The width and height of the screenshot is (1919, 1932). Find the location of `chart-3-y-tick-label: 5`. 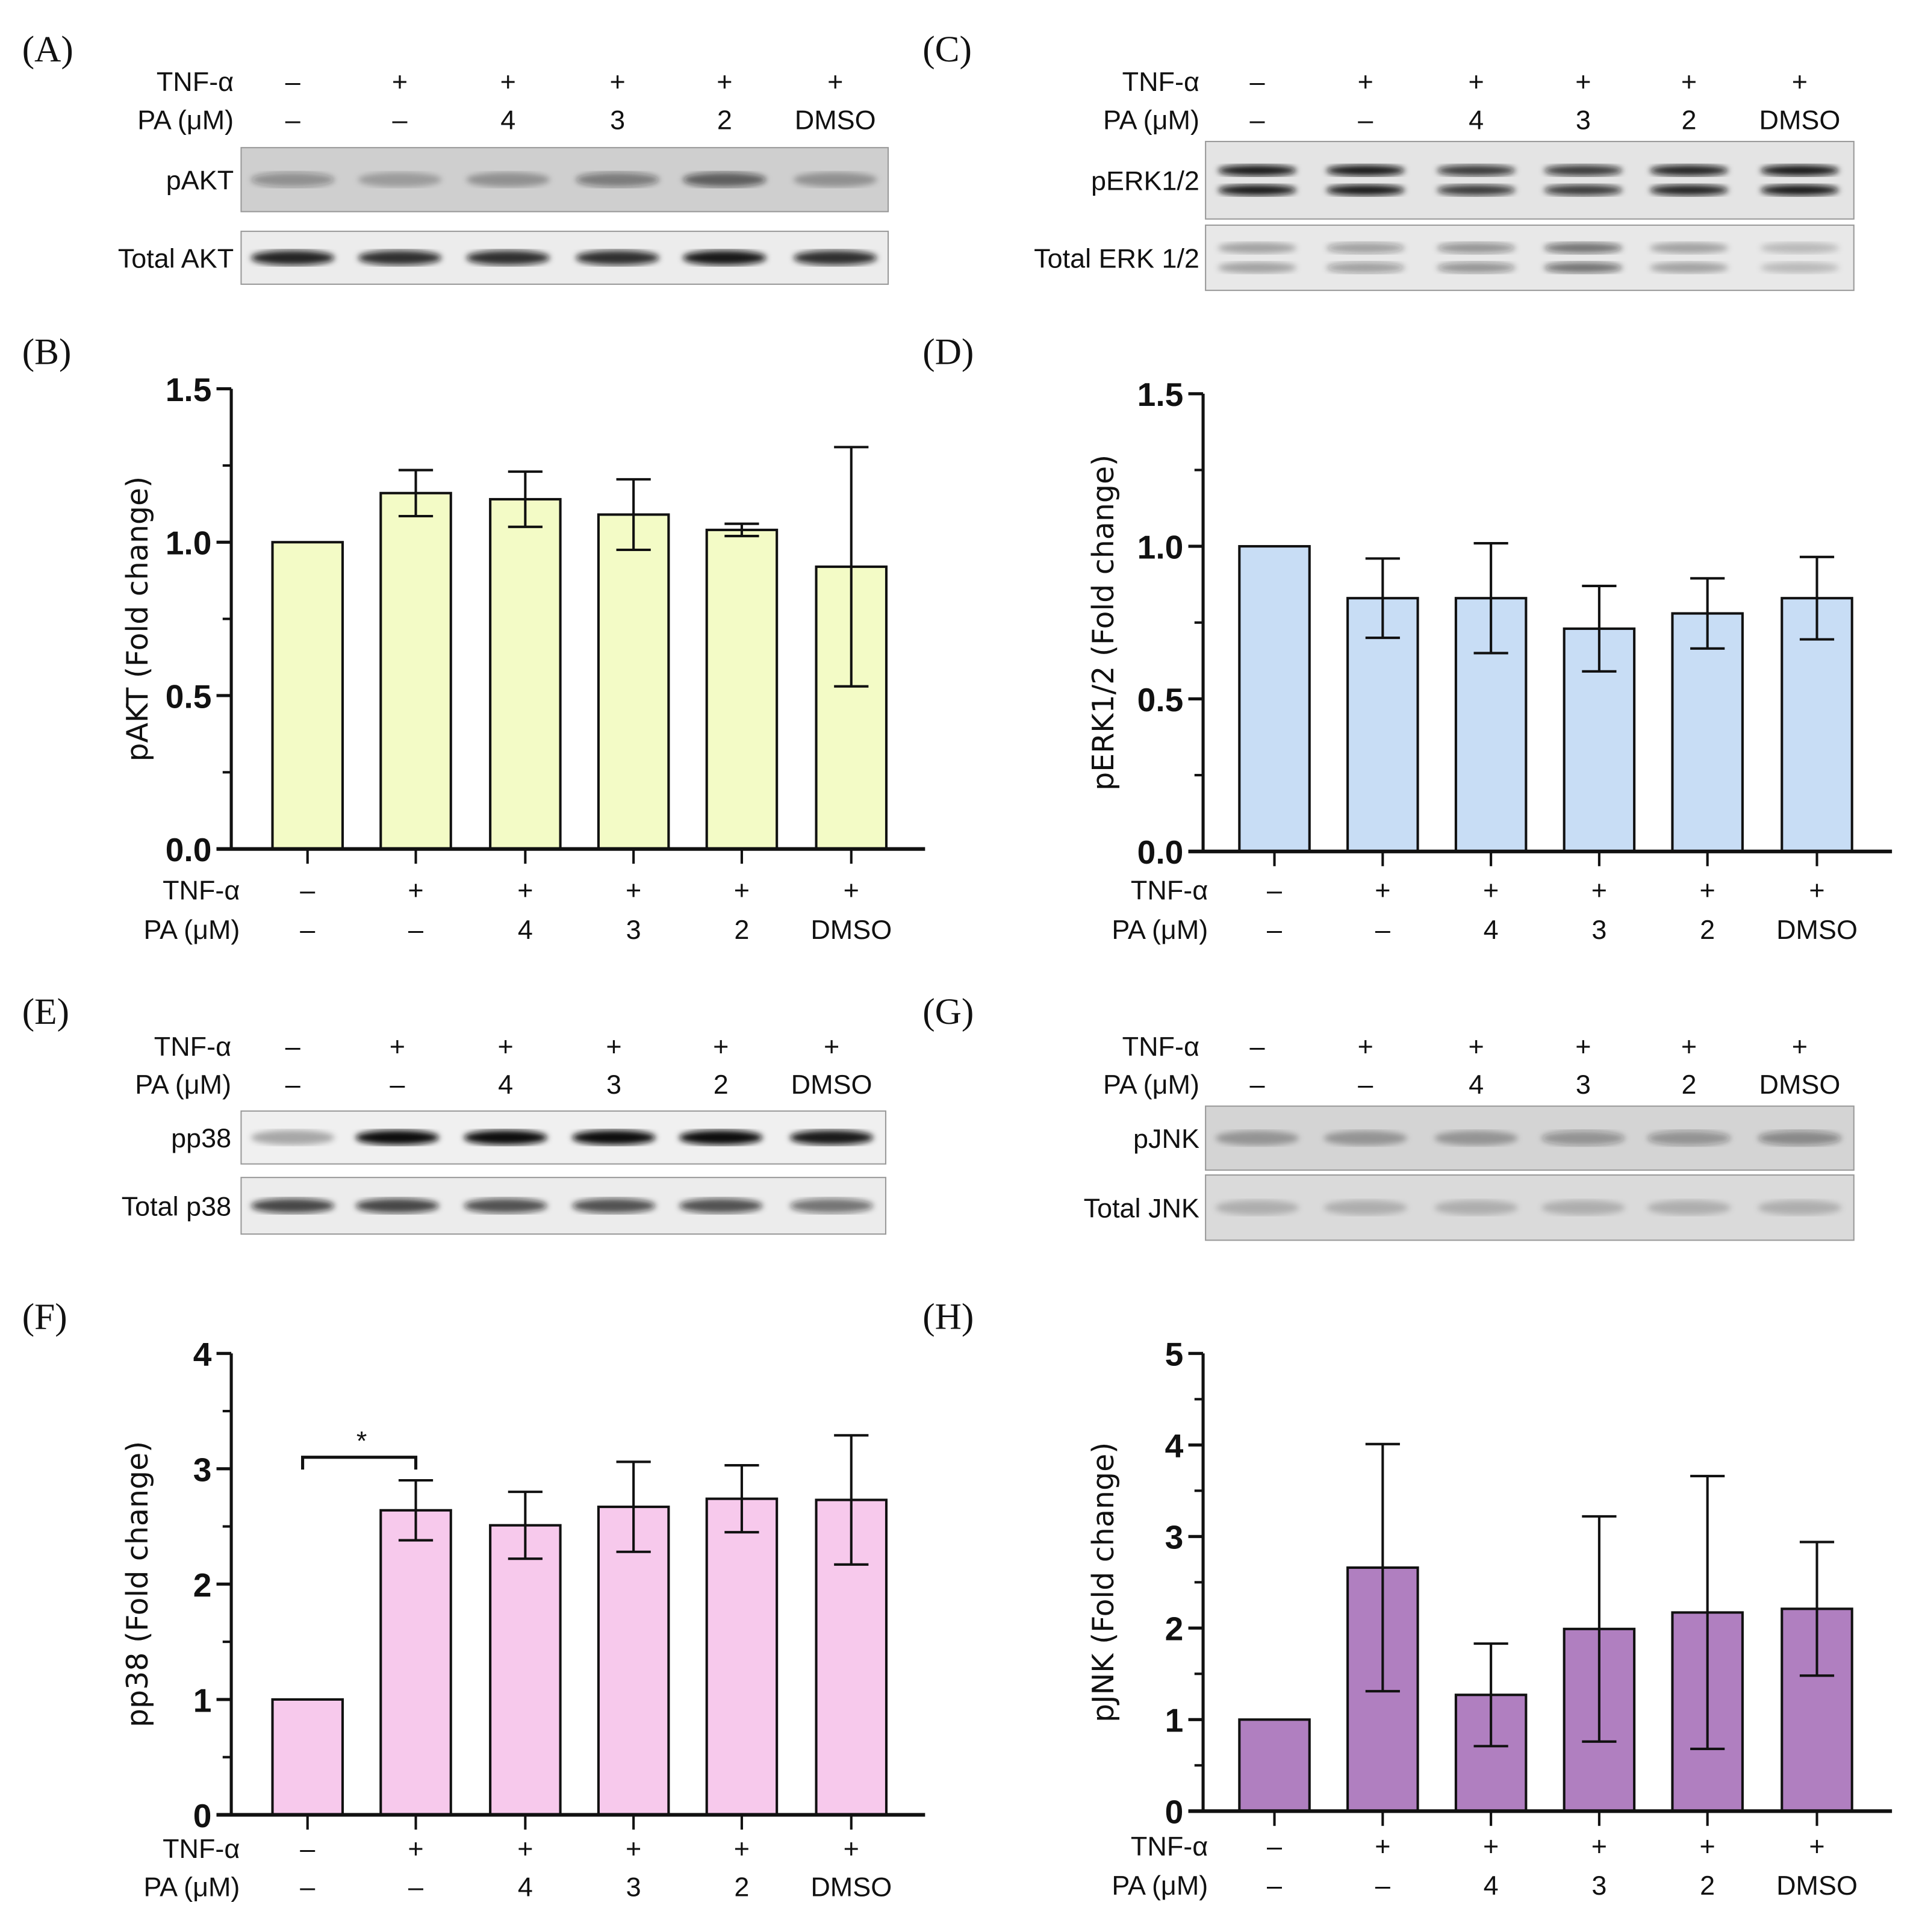

chart-3-y-tick-label: 5 is located at coordinates (1174, 1354).